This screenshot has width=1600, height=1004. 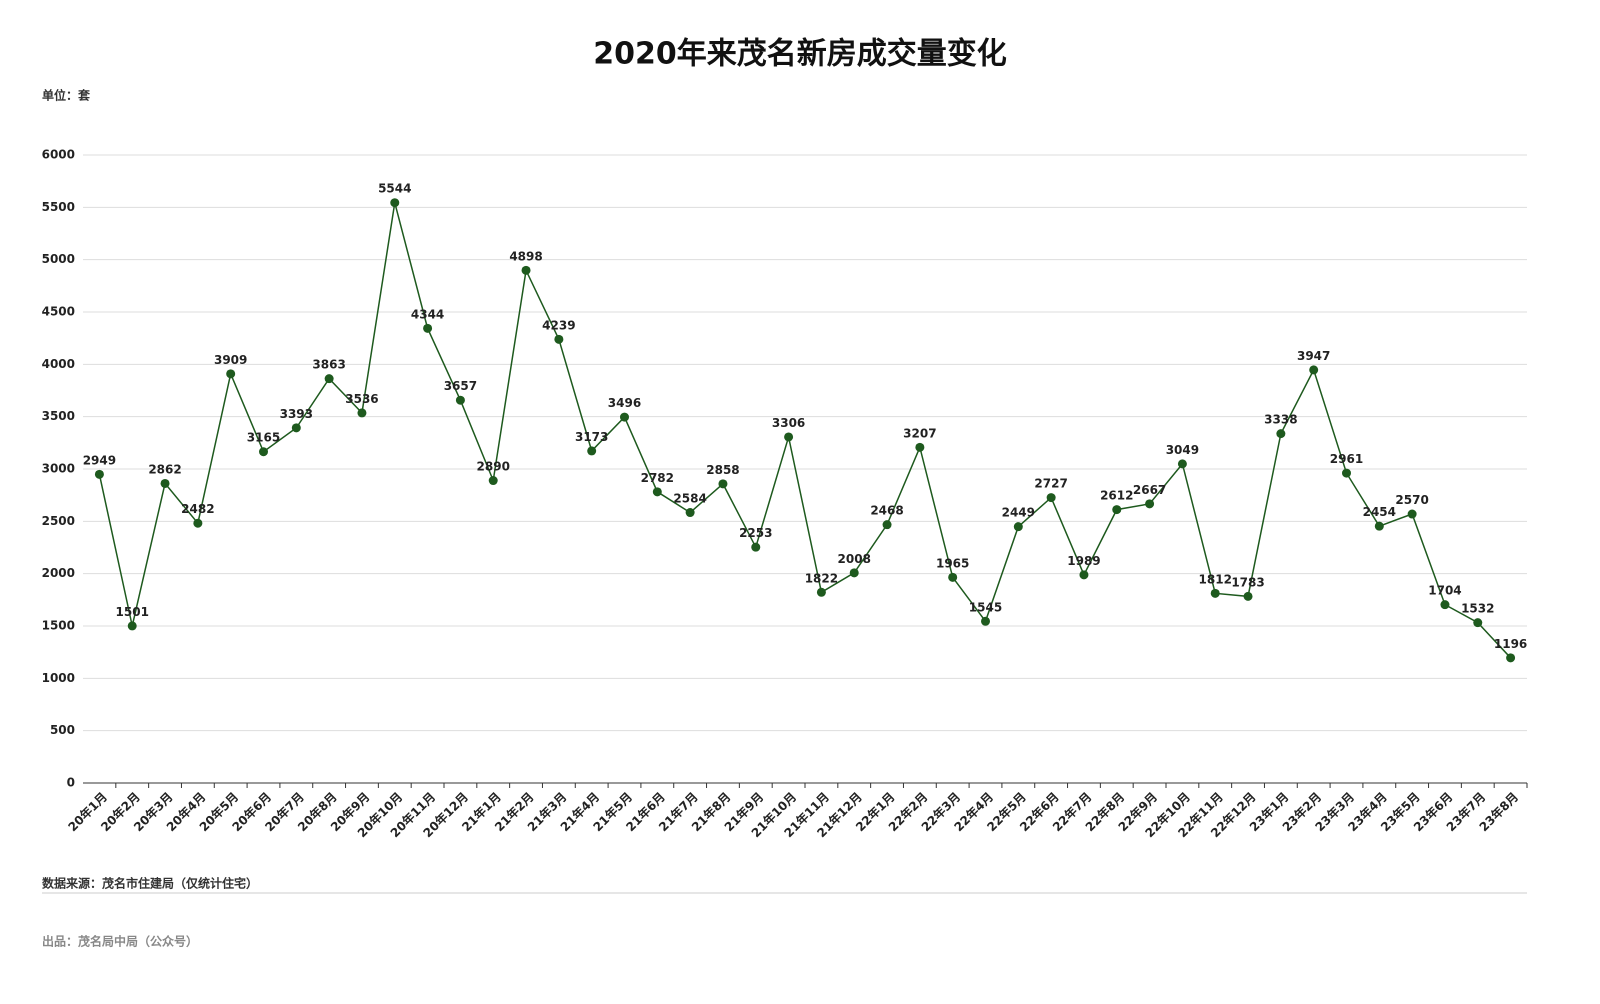 What do you see at coordinates (1313, 356) in the screenshot?
I see `data-label: 3947` at bounding box center [1313, 356].